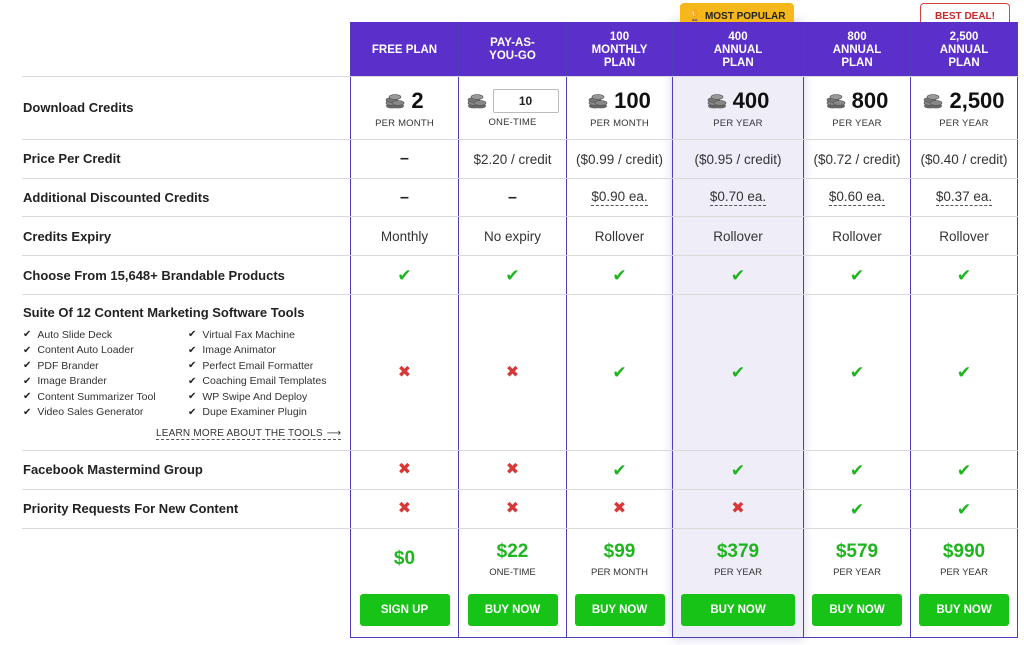 The height and width of the screenshot is (645, 1024). I want to click on discounted-price-value: $0.37 ea., so click(964, 197).